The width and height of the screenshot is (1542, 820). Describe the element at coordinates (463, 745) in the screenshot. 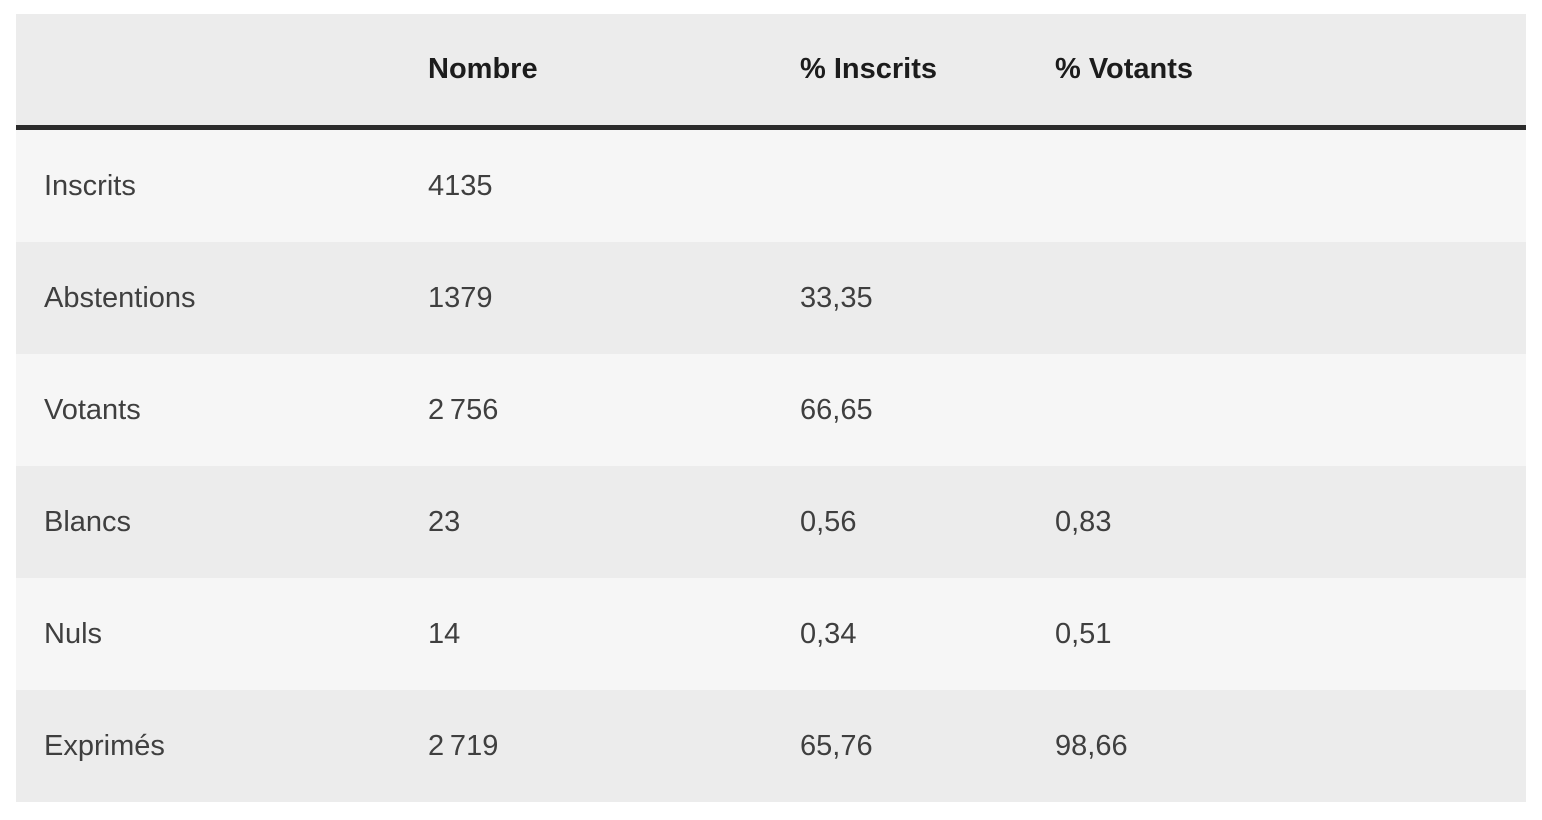

I see `nombre-cell: 2 719` at that location.